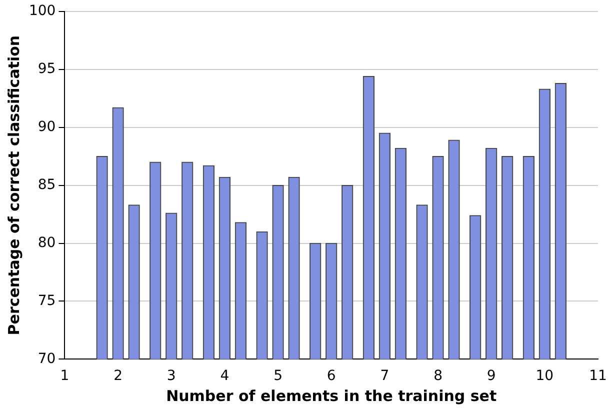 This screenshot has width=616, height=408. What do you see at coordinates (598, 376) in the screenshot?
I see `x-tick-label: 11` at bounding box center [598, 376].